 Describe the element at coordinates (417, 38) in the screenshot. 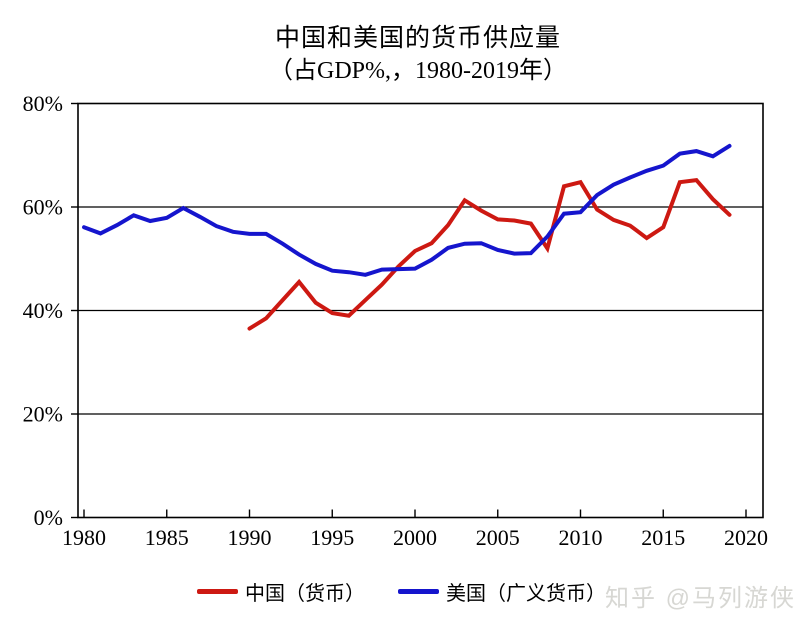

I see `chart-title: 中国和美国的货币供应量` at that location.